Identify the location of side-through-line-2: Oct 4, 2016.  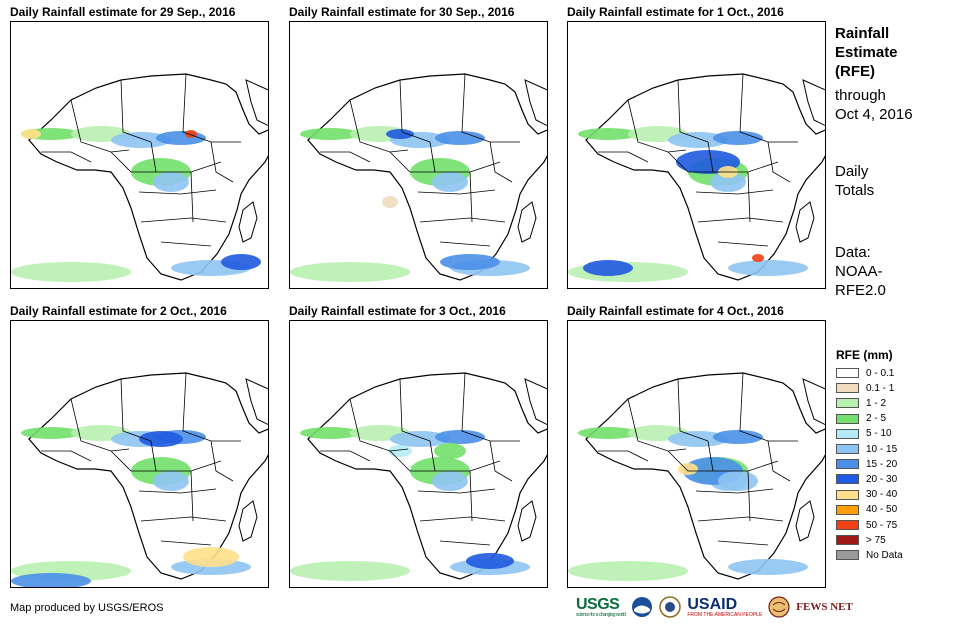
(874, 114).